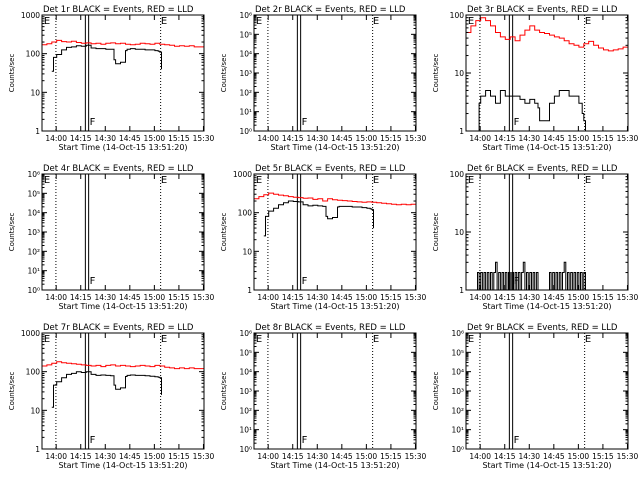 This screenshot has width=640, height=480. Describe the element at coordinates (330, 10) in the screenshot. I see `plot-title: Det 2r BLACK = Events, RED = LLD` at that location.